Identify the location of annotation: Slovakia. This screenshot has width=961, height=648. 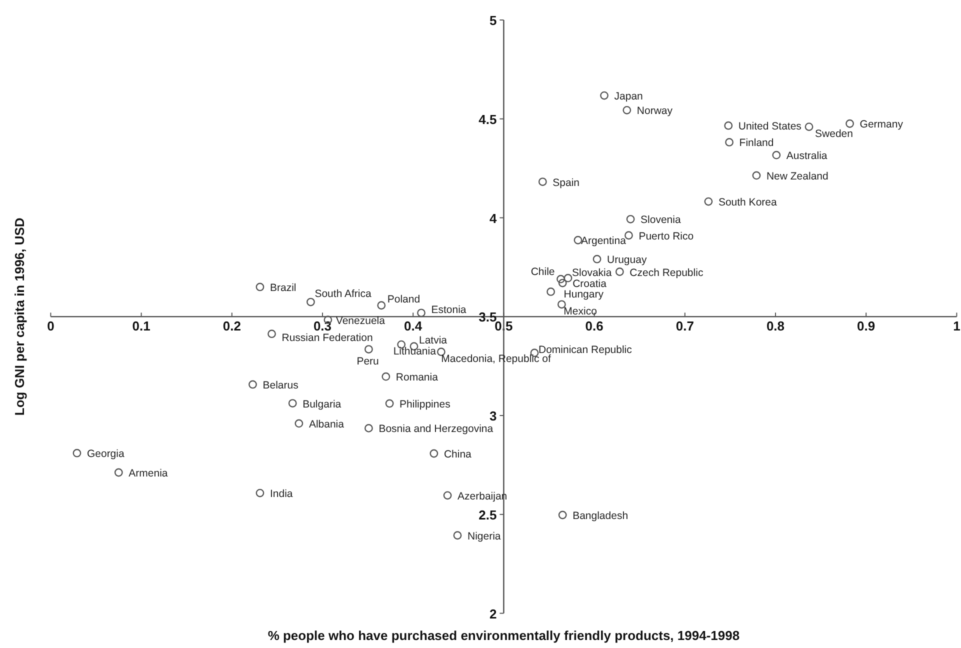
(592, 273).